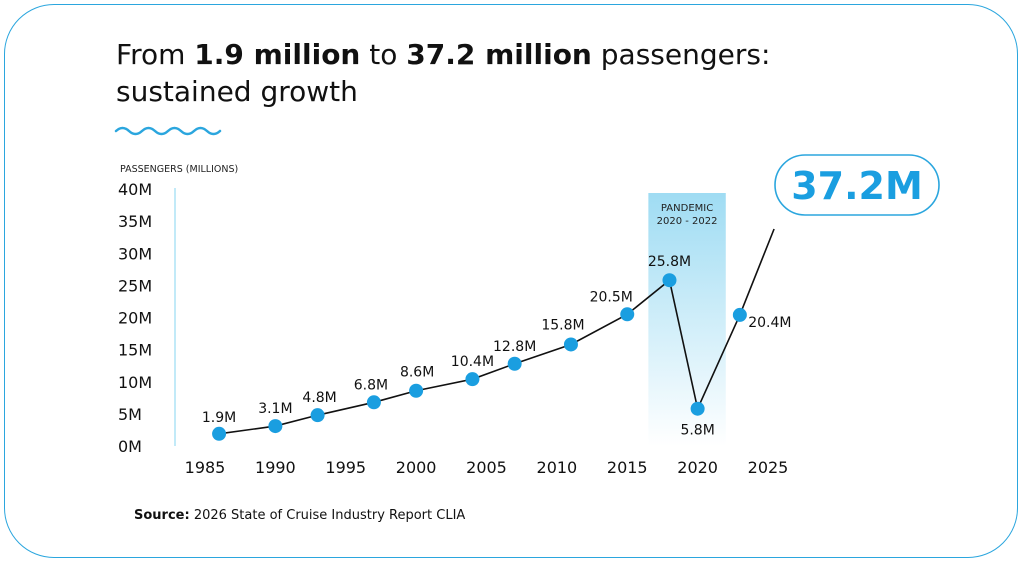 This screenshot has width=1024, height=564. Describe the element at coordinates (499, 54) in the screenshot. I see `title-bold-2: 37.2 million` at that location.